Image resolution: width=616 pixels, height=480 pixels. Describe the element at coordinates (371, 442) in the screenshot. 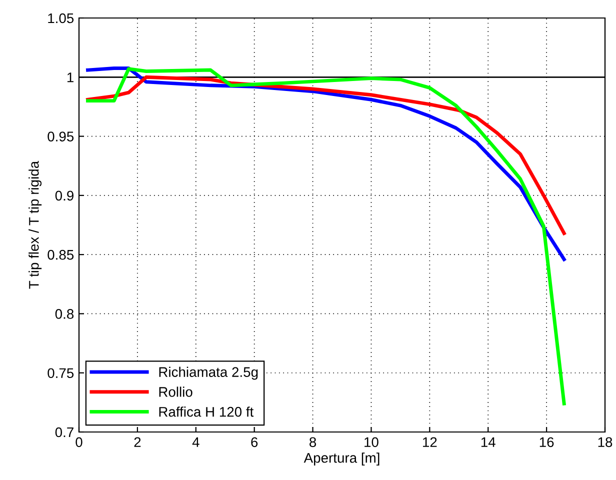

I see `x-tick-label: 10` at that location.